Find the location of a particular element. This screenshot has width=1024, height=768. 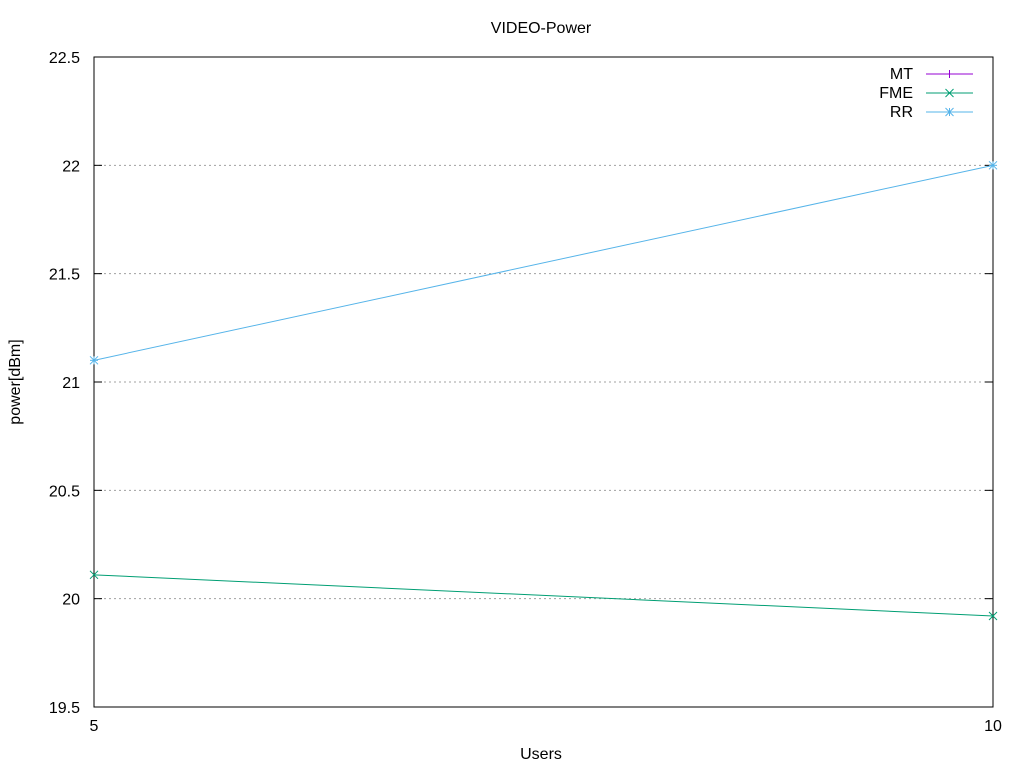

legend-label-rr: RR is located at coordinates (901, 112).